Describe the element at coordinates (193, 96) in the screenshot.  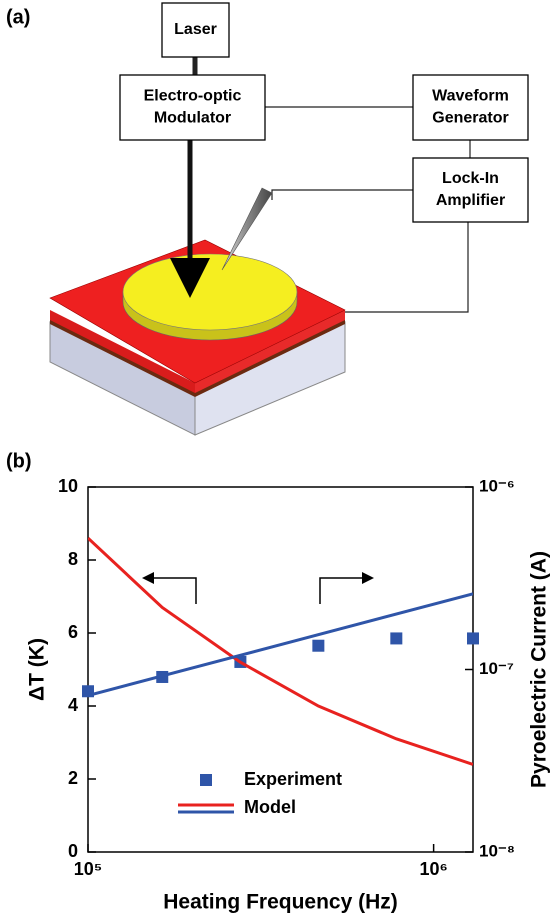
I see `node-label: Electro-optic` at that location.